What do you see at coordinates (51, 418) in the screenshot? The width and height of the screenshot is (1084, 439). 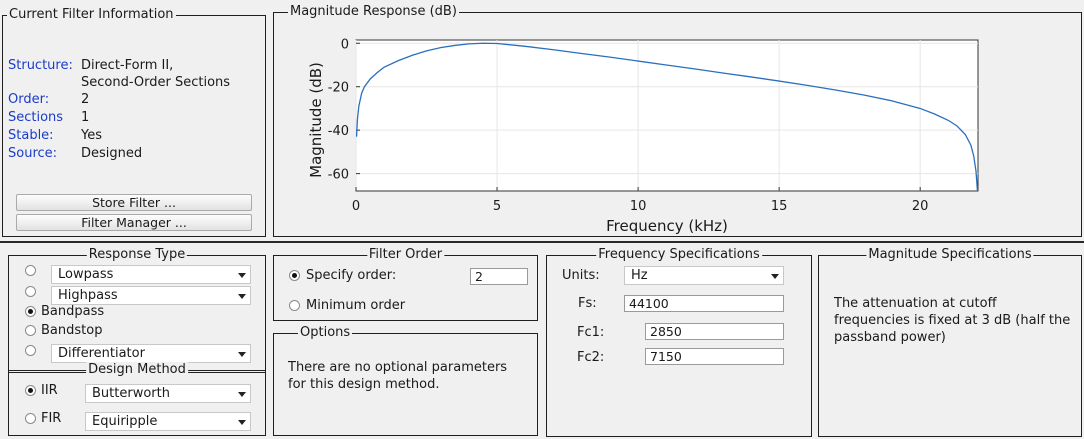 I see `fir-label: FIR` at bounding box center [51, 418].